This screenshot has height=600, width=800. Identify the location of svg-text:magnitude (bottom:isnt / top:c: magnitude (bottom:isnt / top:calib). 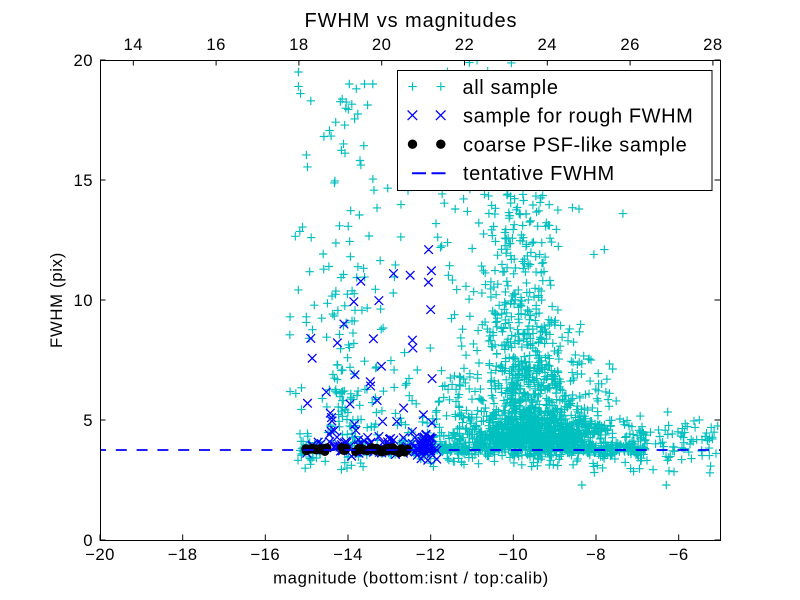
(411, 578).